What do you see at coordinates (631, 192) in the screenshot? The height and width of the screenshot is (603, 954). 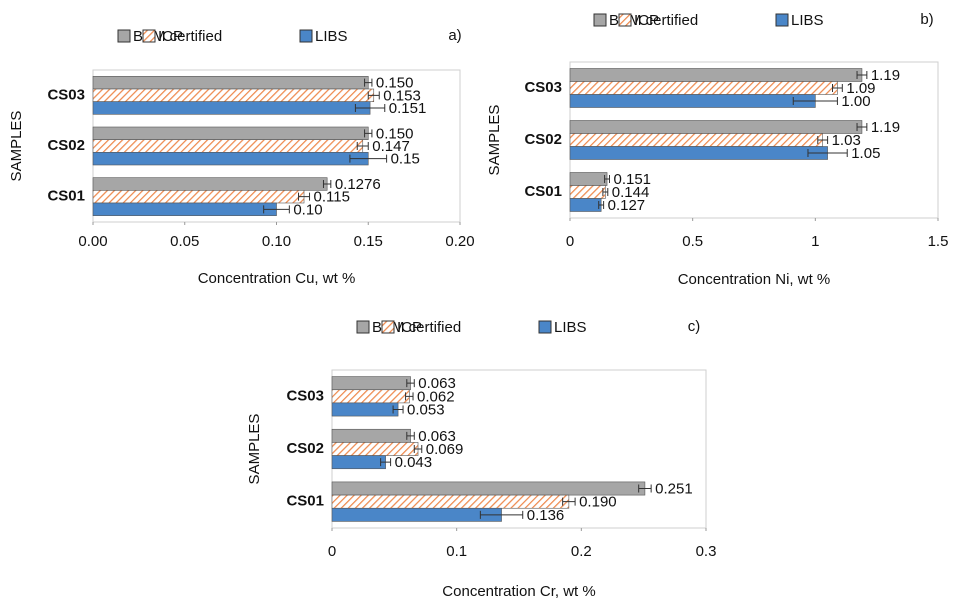 I see `value-label: 0.144` at bounding box center [631, 192].